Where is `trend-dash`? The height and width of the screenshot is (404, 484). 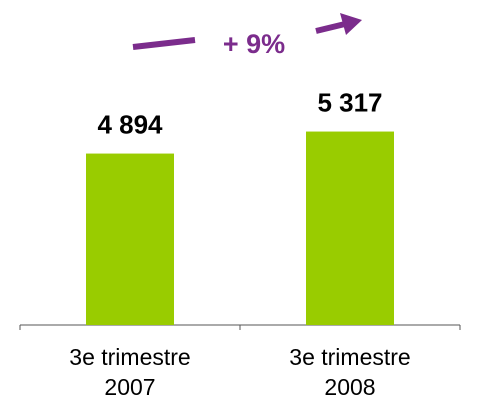 trend-dash is located at coordinates (164, 43).